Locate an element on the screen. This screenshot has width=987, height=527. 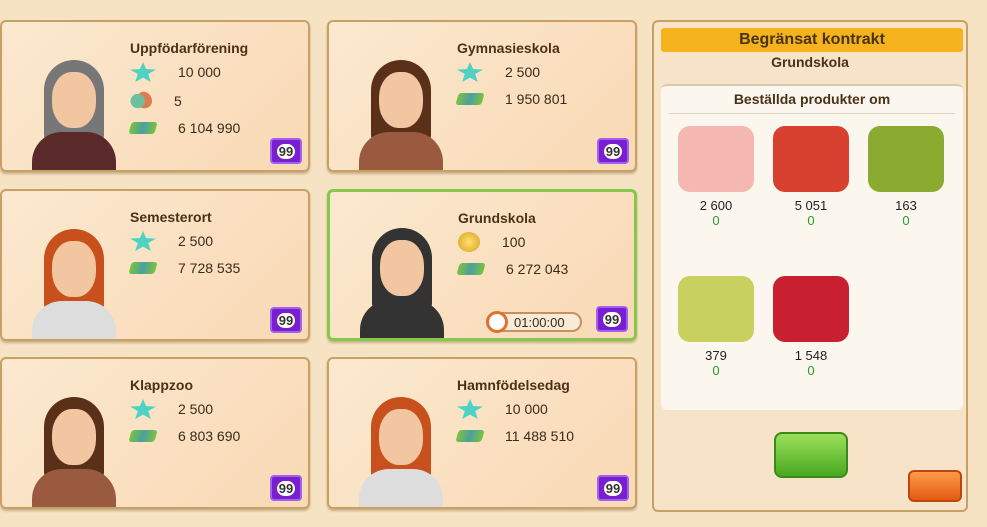
stat-row: 6 803 690 is located at coordinates (184, 436).